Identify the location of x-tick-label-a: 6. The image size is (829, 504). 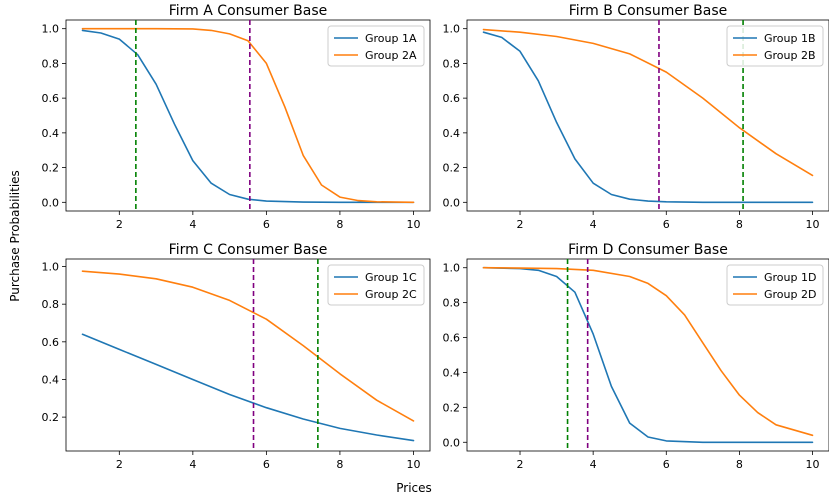
(266, 224).